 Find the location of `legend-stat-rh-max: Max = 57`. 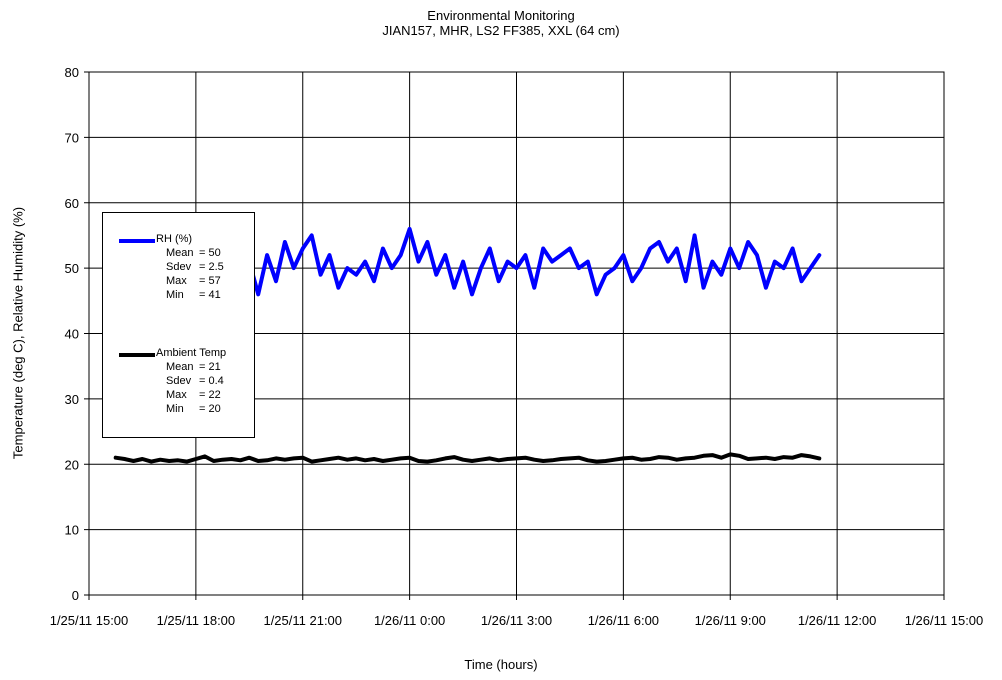

legend-stat-rh-max: Max = 57 is located at coordinates (193, 281).